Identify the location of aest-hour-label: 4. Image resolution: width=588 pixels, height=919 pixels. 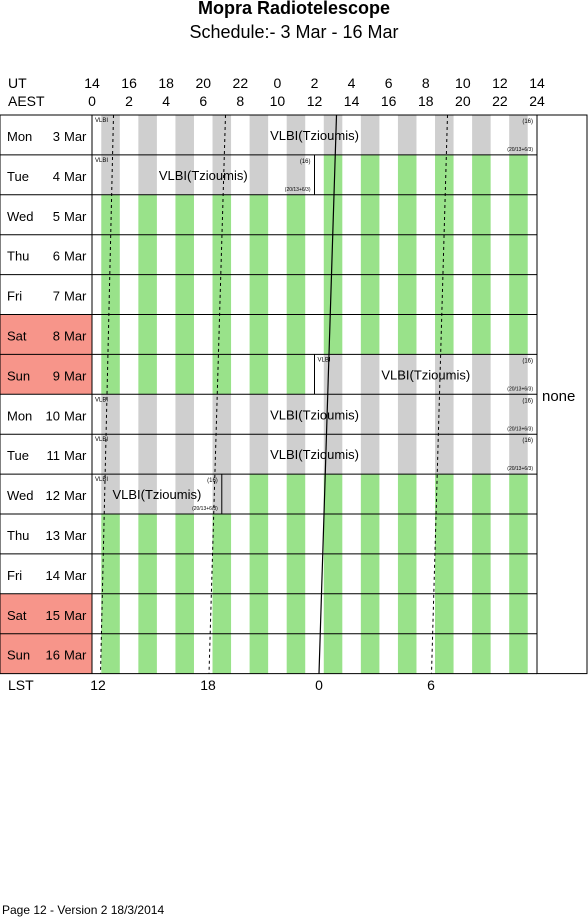
(166, 101).